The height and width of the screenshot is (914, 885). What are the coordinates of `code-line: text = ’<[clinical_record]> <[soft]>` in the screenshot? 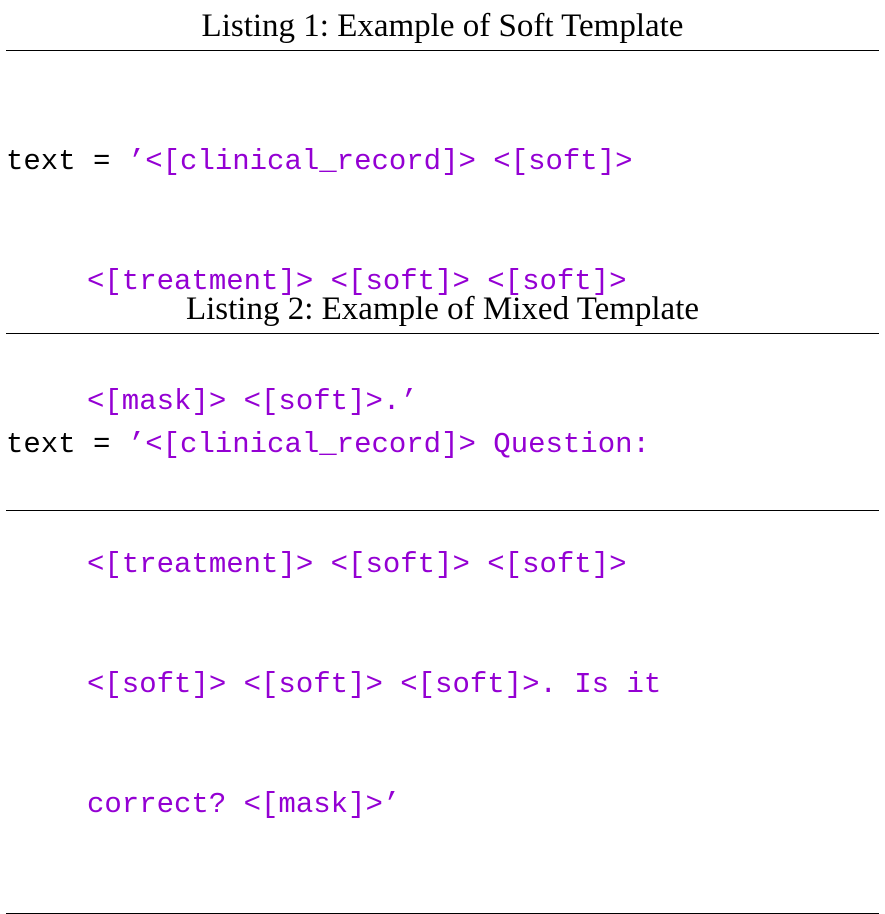 It's located at (442, 162).